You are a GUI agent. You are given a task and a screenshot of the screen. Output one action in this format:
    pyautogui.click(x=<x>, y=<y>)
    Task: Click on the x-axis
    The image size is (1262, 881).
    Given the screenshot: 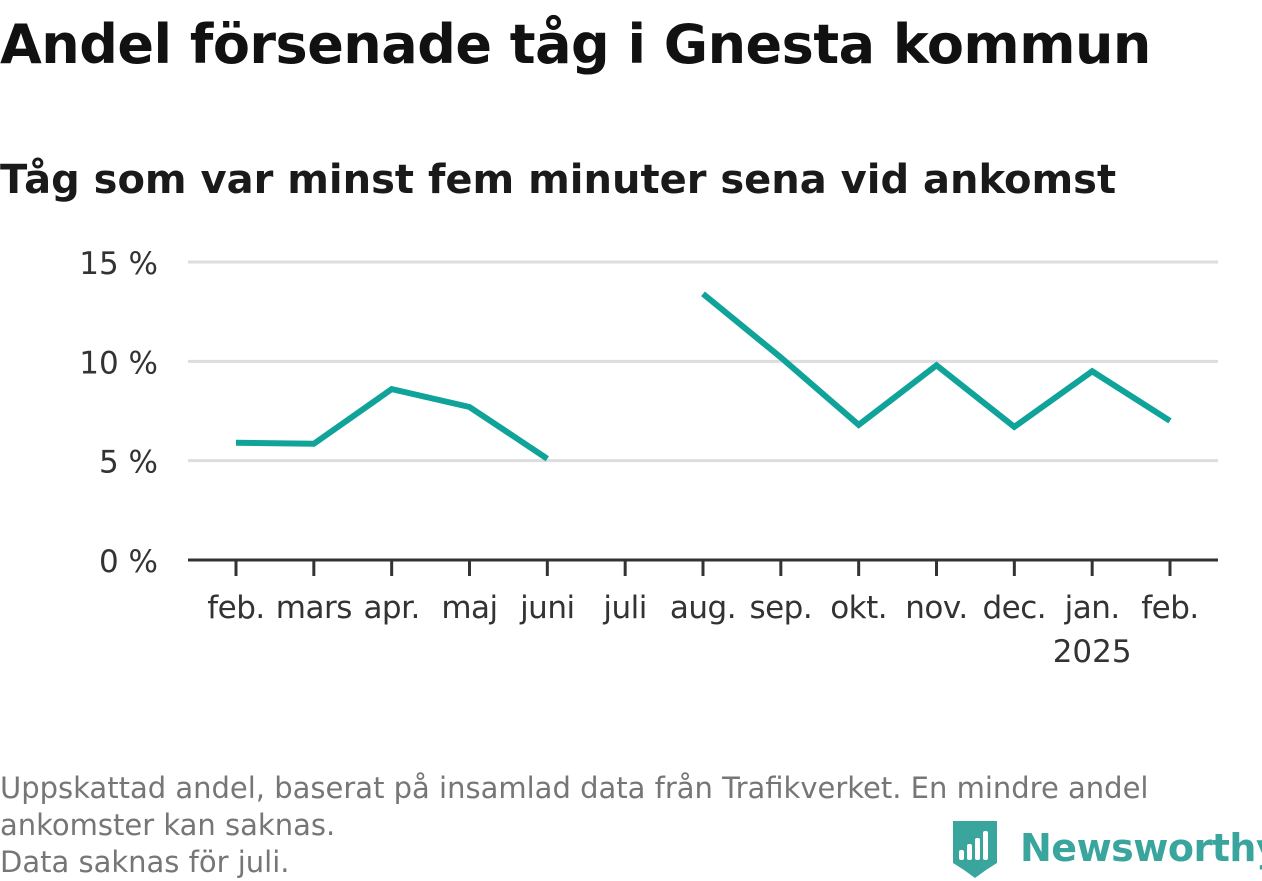 What is the action you would take?
    pyautogui.click(x=703, y=567)
    